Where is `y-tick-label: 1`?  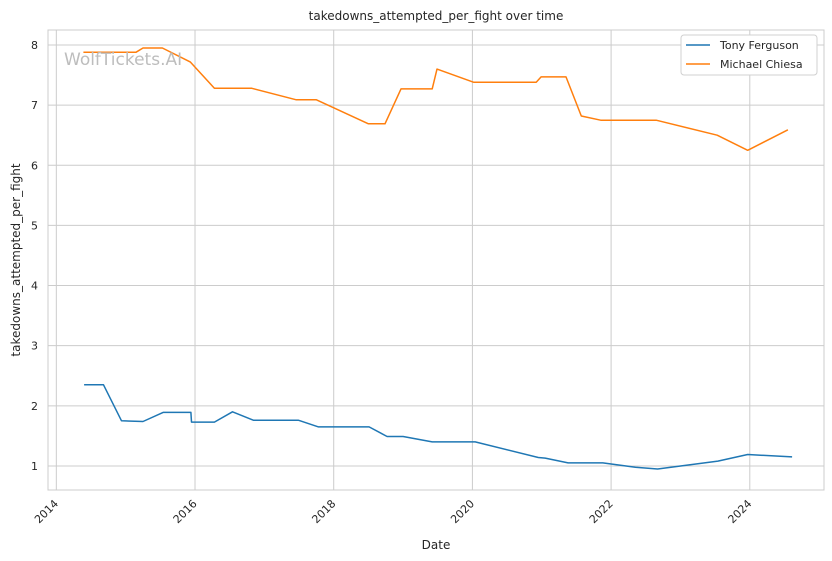
y-tick-label: 1 is located at coordinates (34, 466).